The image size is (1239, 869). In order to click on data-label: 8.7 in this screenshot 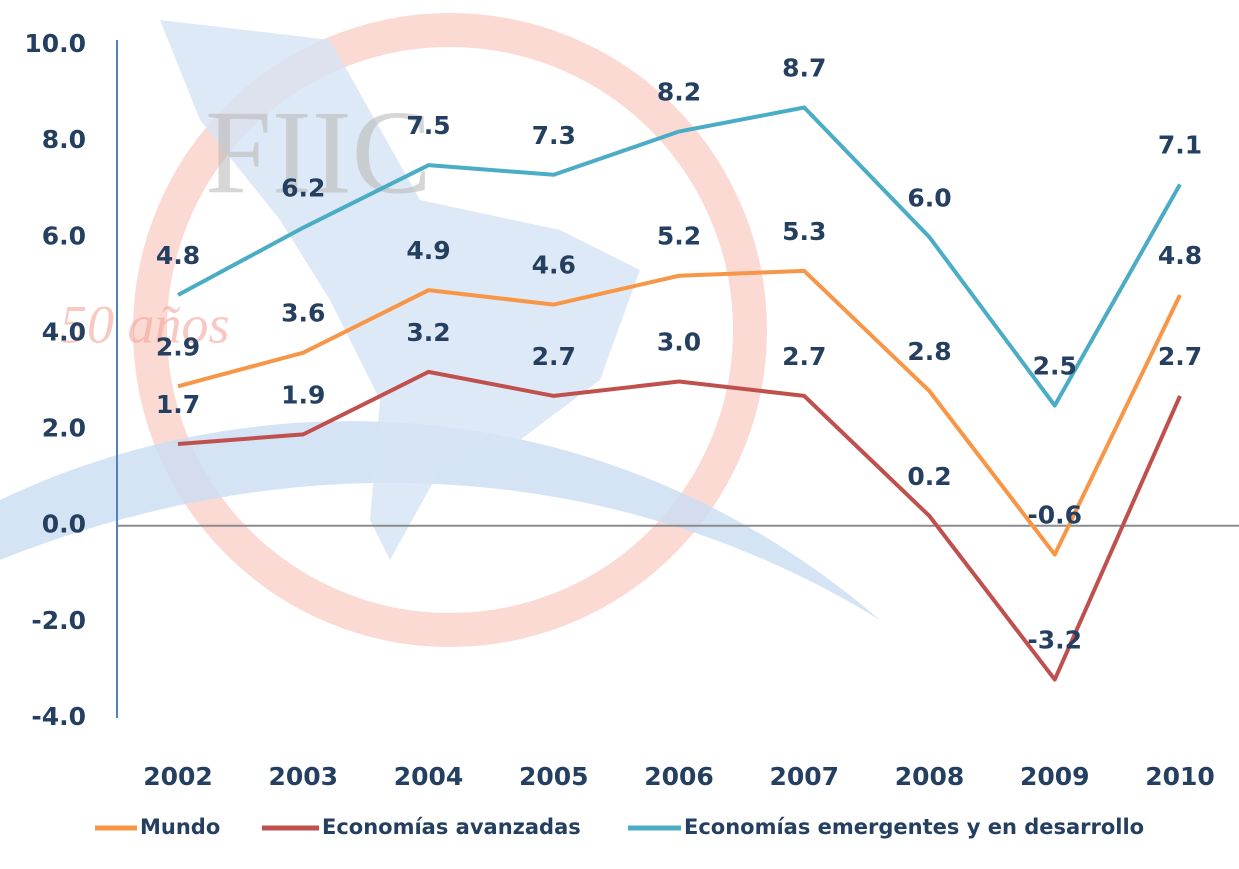, I will do `click(804, 67)`.